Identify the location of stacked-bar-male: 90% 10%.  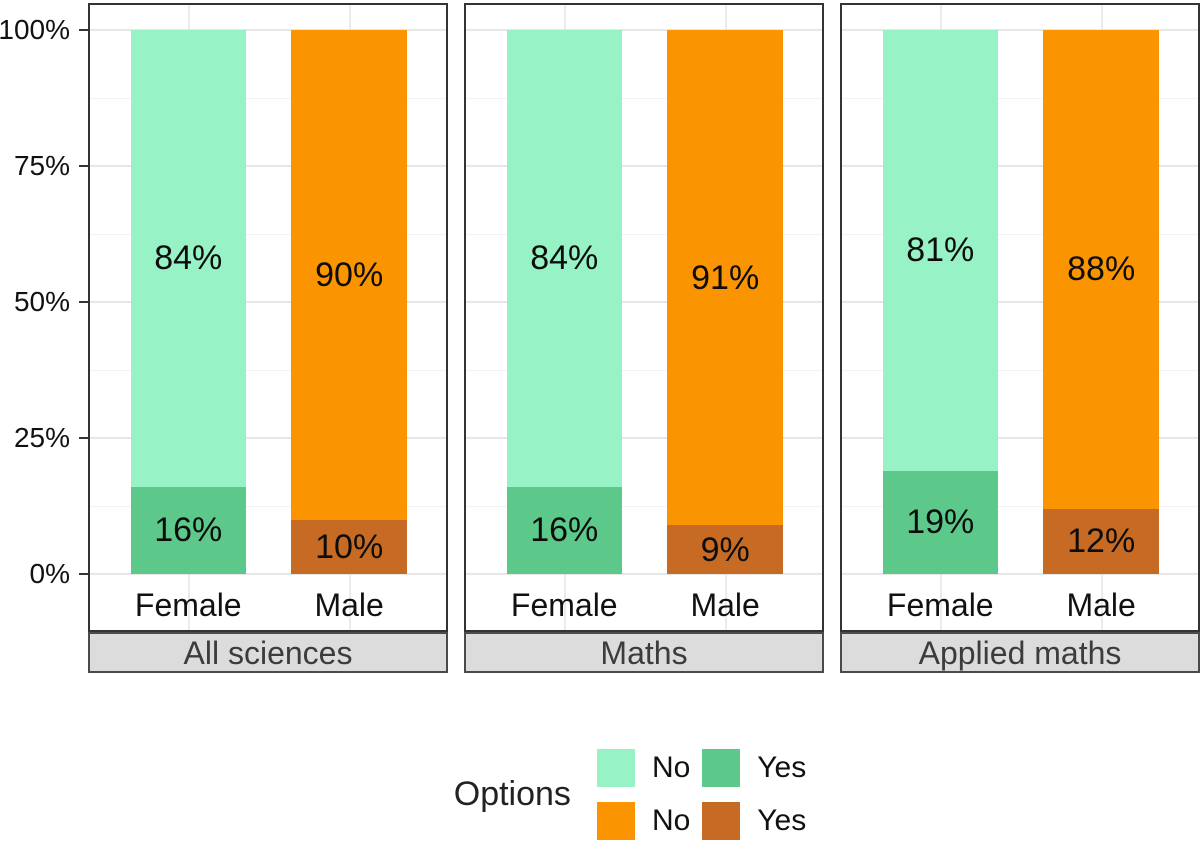
(349, 302).